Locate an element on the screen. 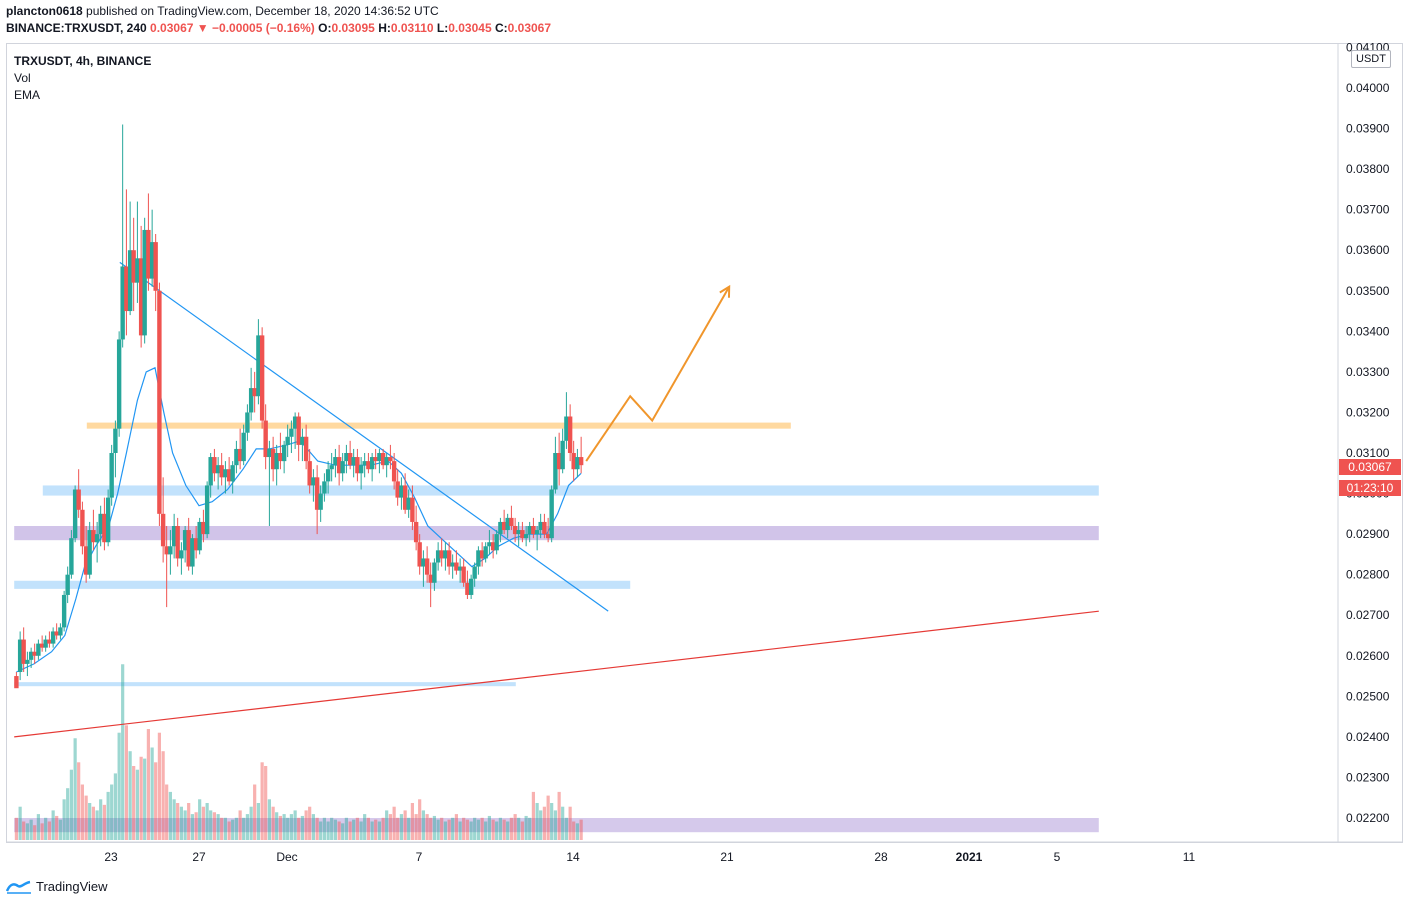 This screenshot has height=907, width=1410. legend-vol: Vol is located at coordinates (22, 78).